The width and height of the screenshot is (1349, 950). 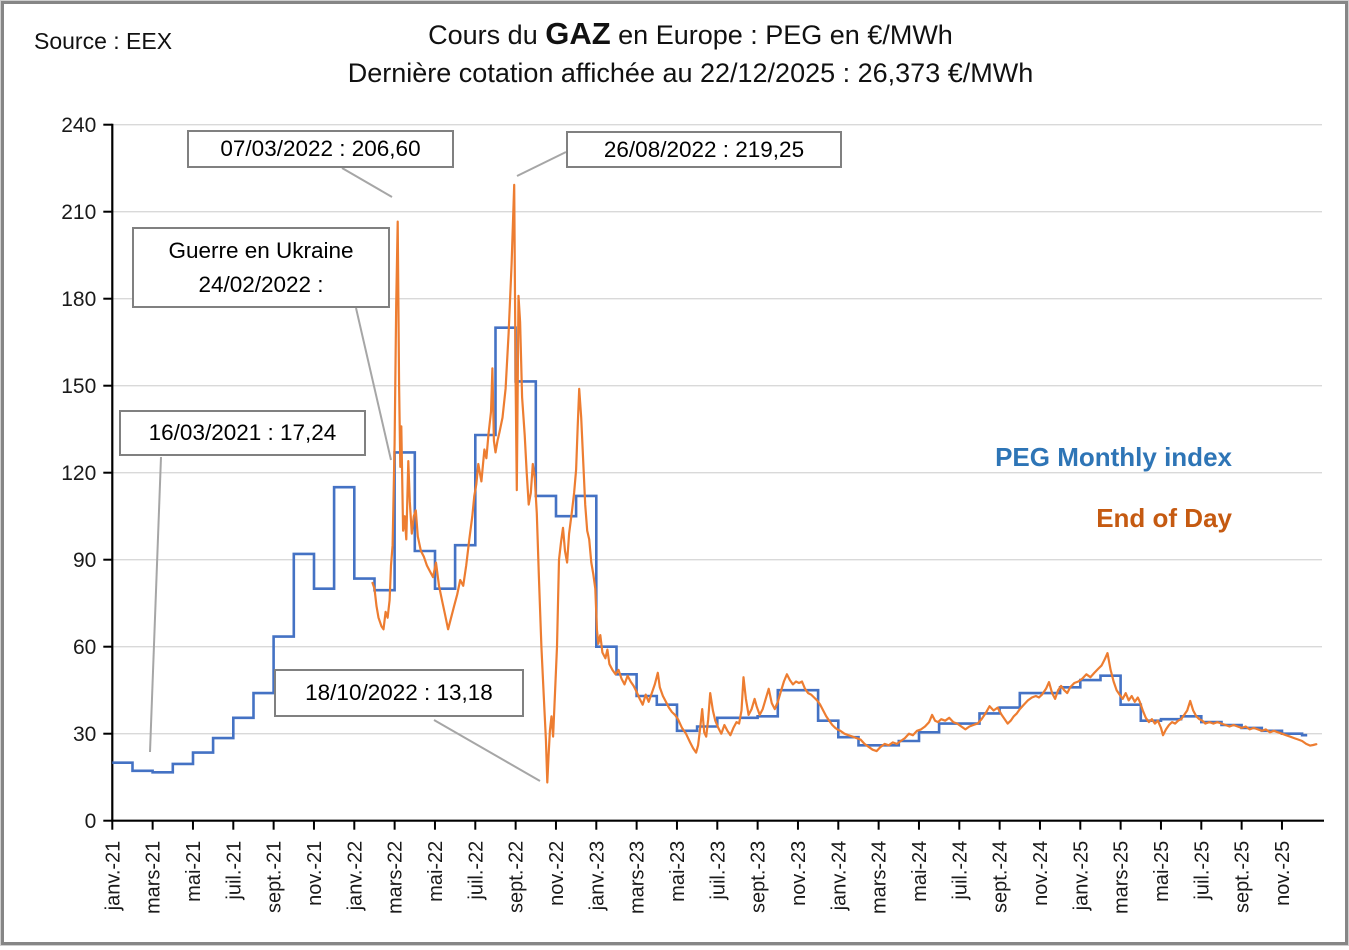 What do you see at coordinates (638, 877) in the screenshot?
I see `x-tick-label: mars-23` at bounding box center [638, 877].